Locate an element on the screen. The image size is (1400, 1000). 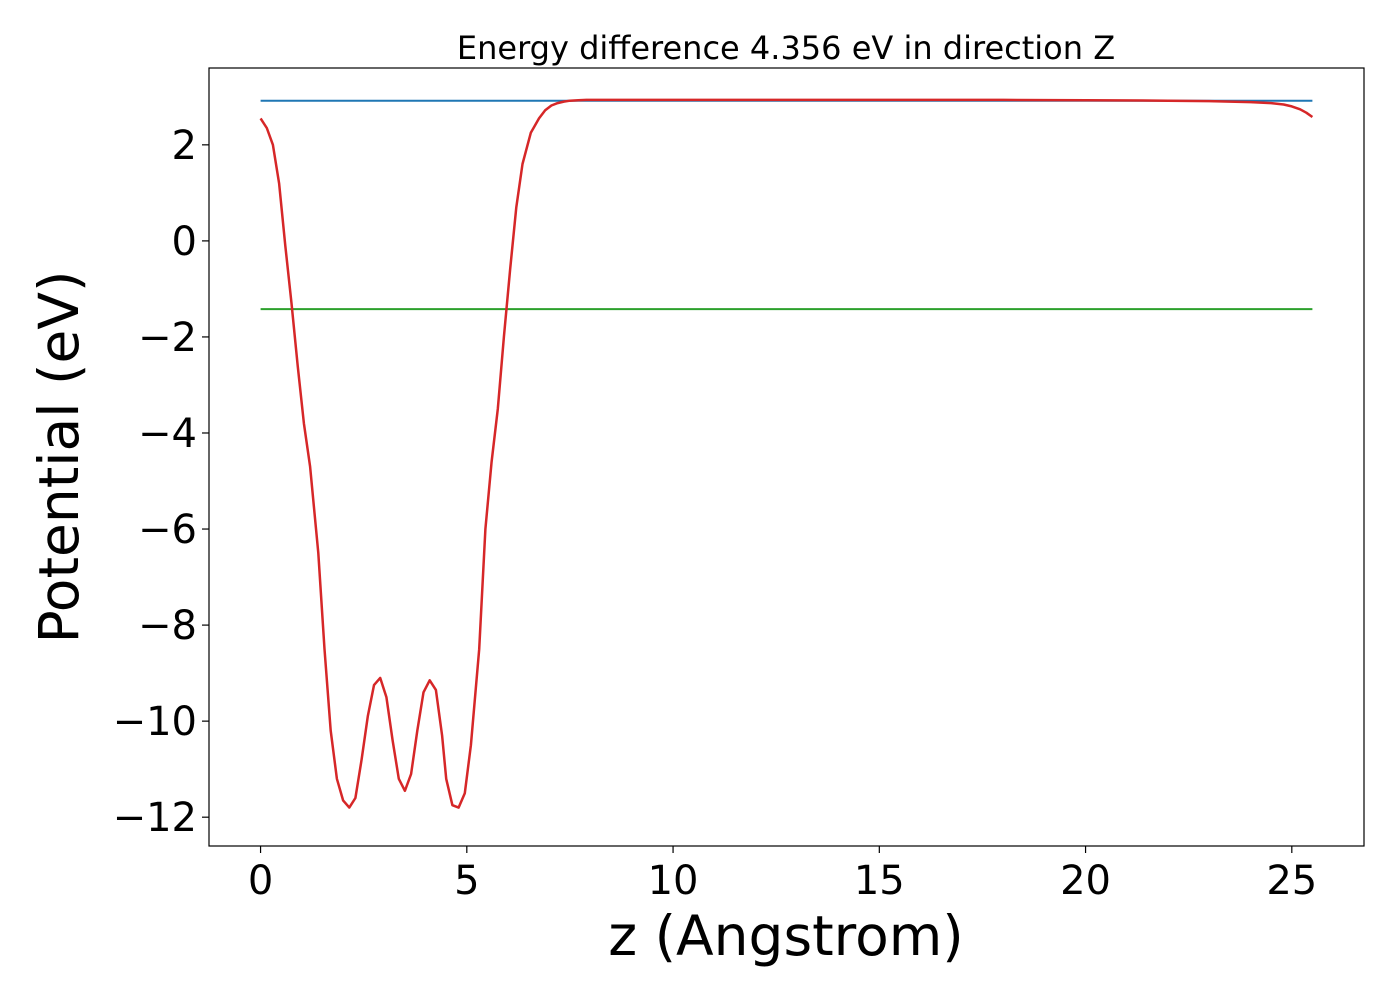
y-tick-label: −8 is located at coordinates (167, 626).